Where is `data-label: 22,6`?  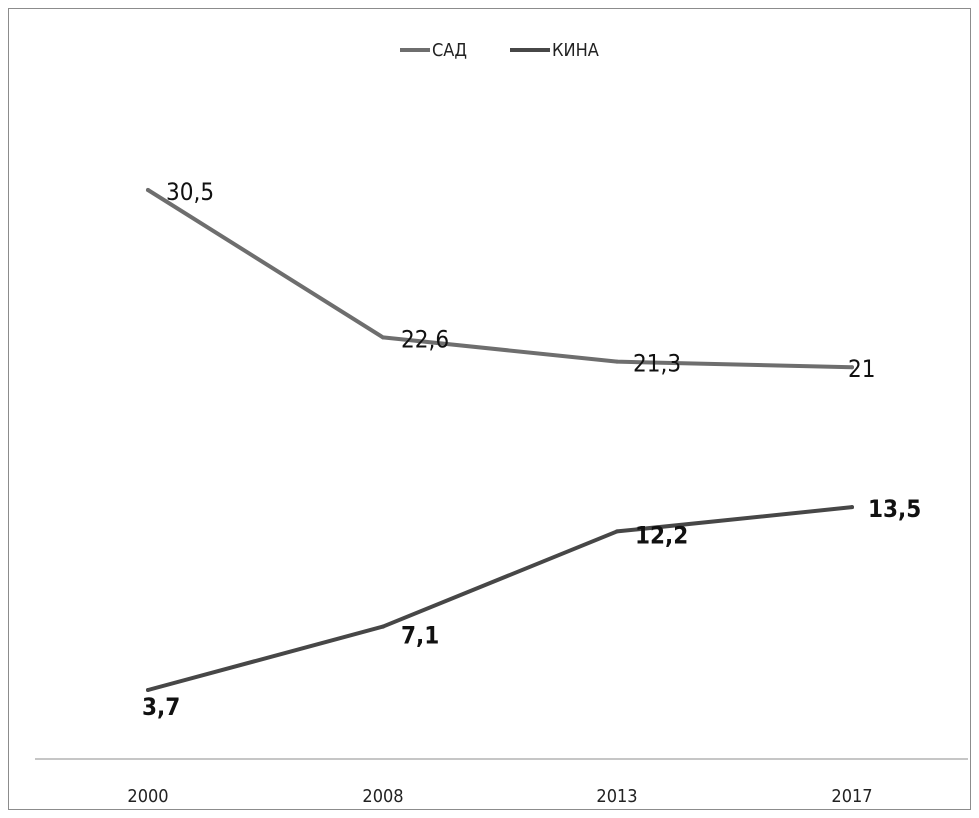 data-label: 22,6 is located at coordinates (425, 339).